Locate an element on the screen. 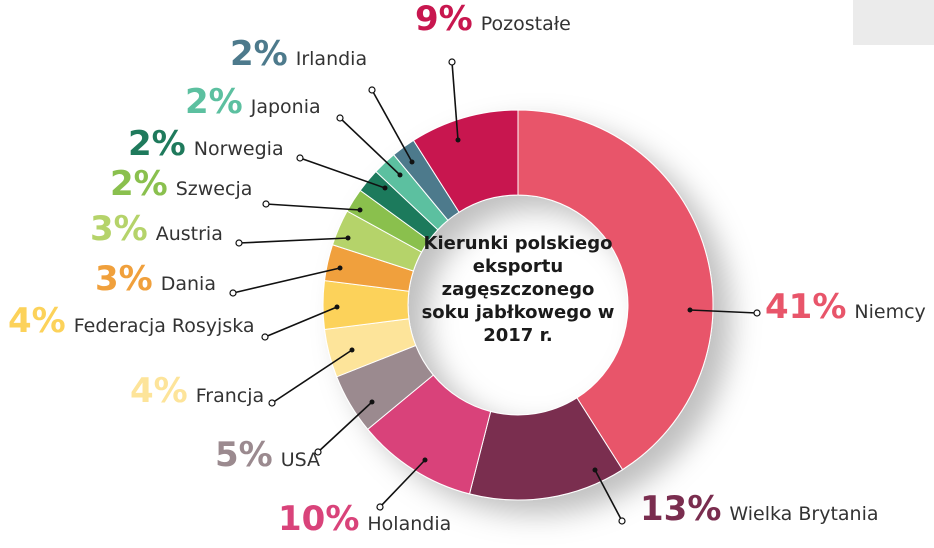 The height and width of the screenshot is (548, 934). background-panel is located at coordinates (893, 22).